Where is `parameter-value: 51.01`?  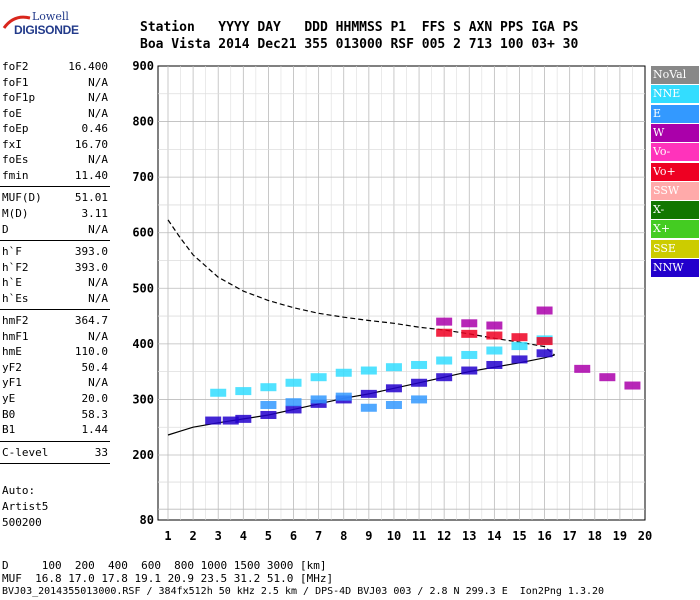 parameter-value: 51.01 is located at coordinates (91, 198).